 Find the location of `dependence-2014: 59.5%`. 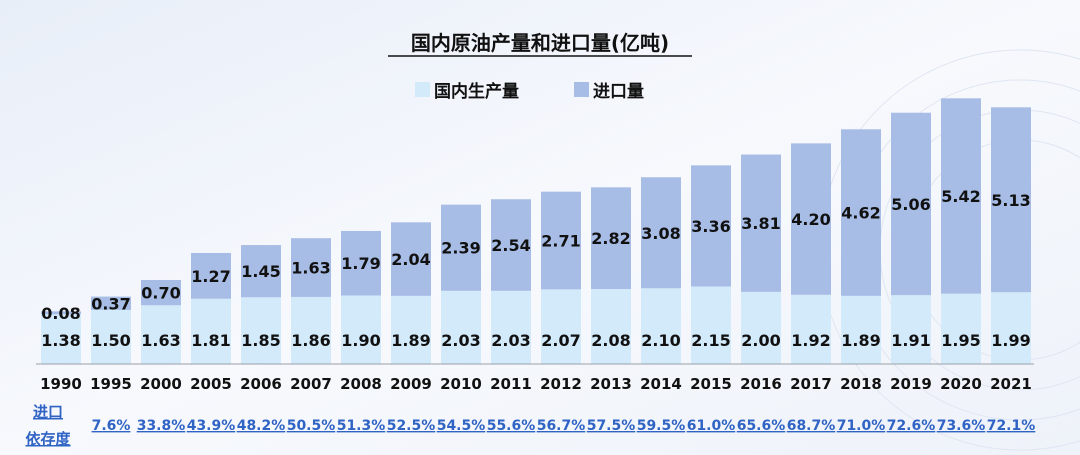

dependence-2014: 59.5% is located at coordinates (661, 426).